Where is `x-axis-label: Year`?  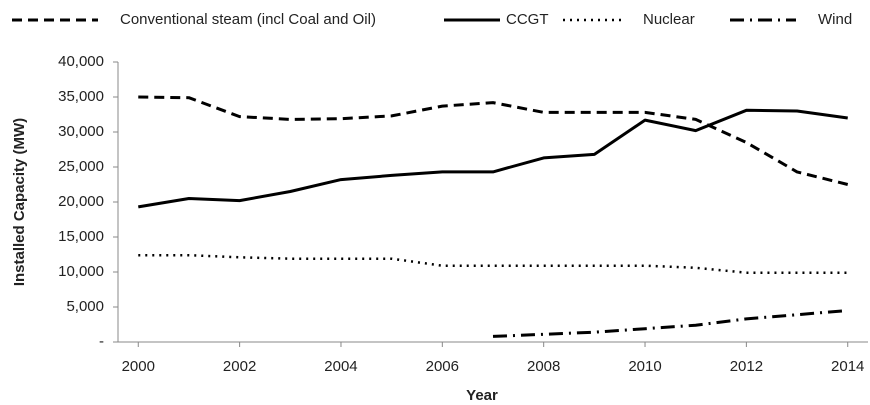
x-axis-label: Year is located at coordinates (482, 395).